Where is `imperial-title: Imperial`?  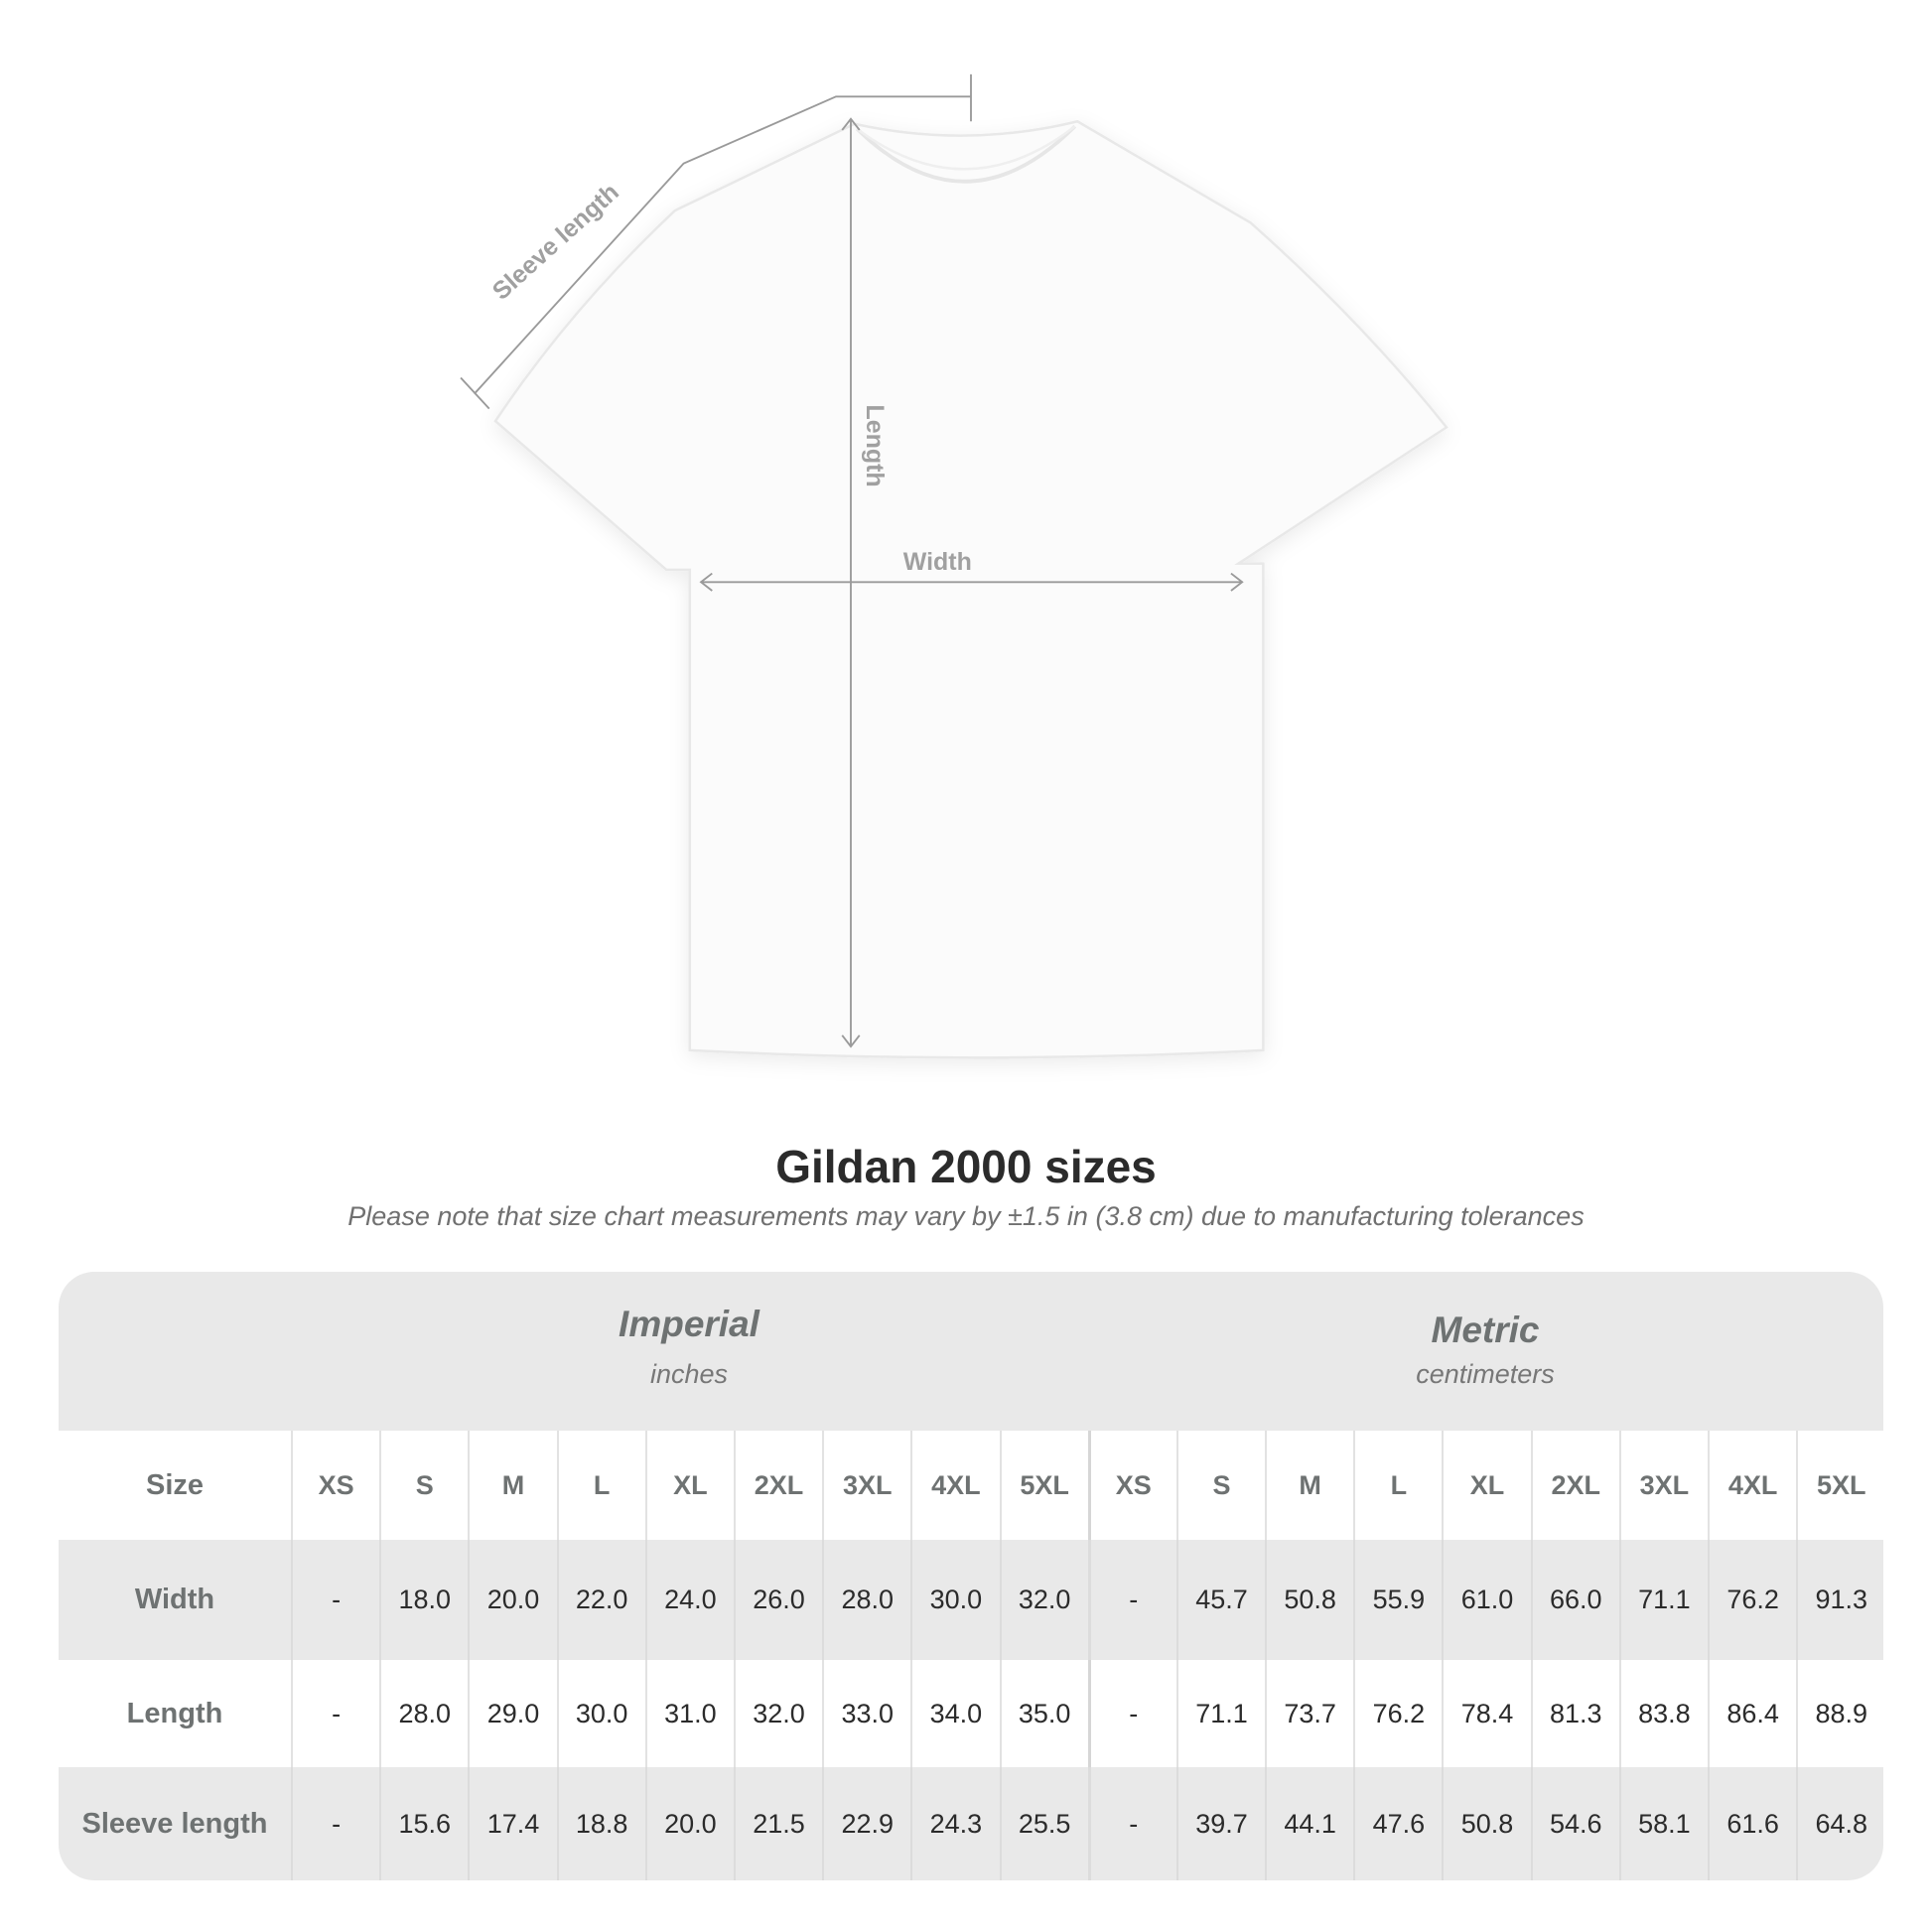
imperial-title: Imperial is located at coordinates (689, 1324).